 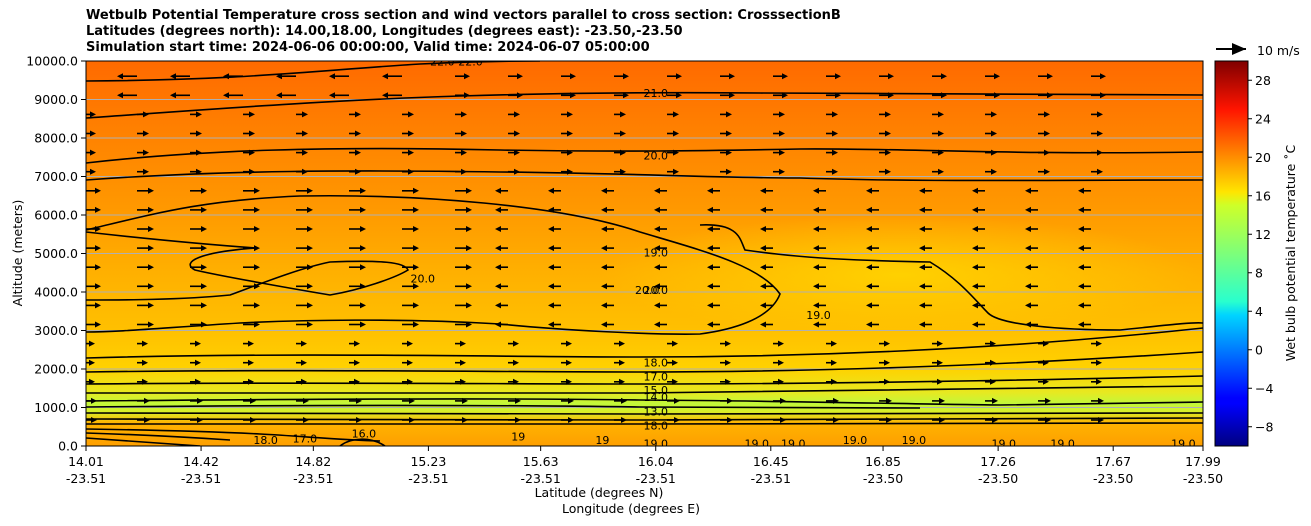 I want to click on x-tick-label-lat: 14.42, so click(x=201, y=461).